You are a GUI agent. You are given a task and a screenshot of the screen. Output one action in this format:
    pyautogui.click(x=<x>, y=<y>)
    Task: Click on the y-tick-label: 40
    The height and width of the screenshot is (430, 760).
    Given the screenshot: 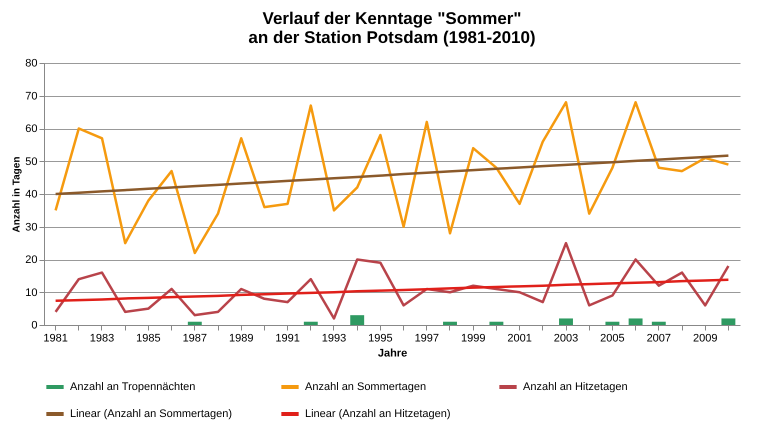 What is the action you would take?
    pyautogui.click(x=31, y=194)
    